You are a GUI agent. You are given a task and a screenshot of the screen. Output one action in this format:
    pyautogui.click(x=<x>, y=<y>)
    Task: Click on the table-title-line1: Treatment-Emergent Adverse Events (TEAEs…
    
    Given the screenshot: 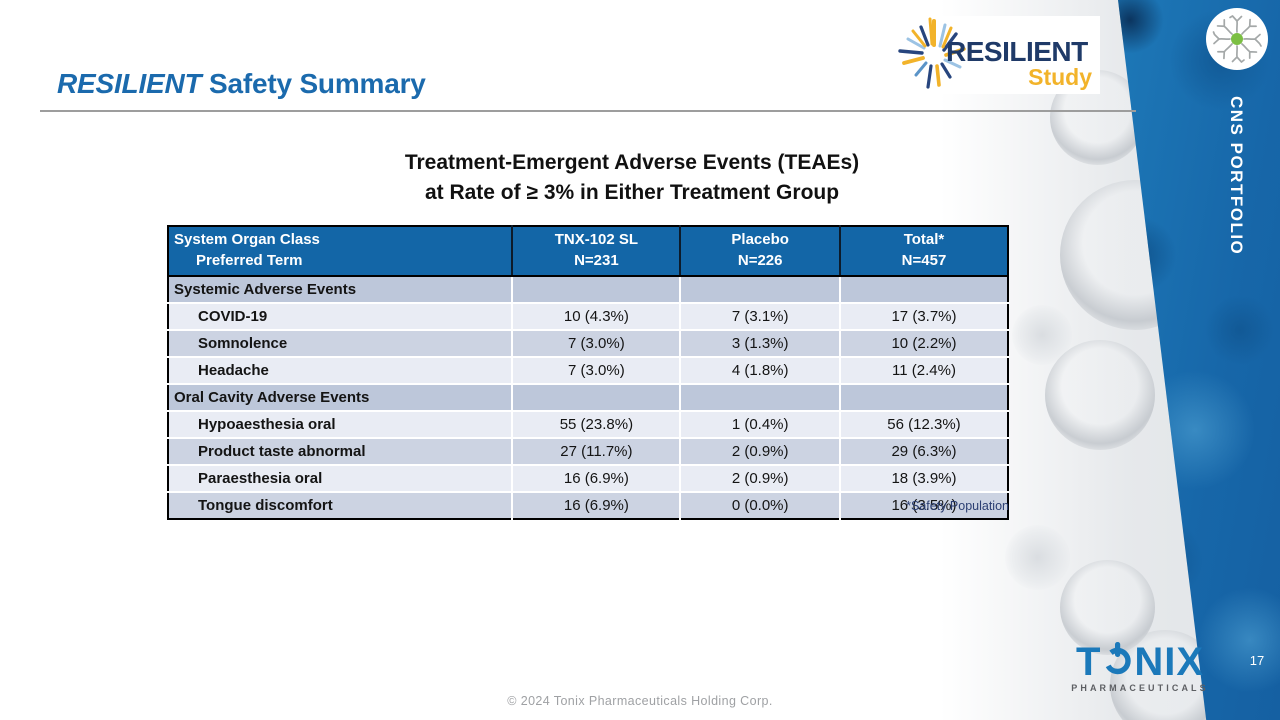 What is the action you would take?
    pyautogui.click(x=632, y=162)
    